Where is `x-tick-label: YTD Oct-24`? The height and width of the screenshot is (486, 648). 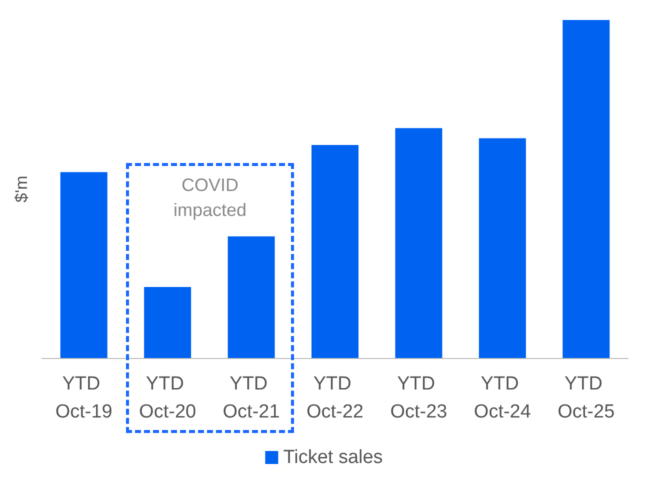 x-tick-label: YTD Oct-24 is located at coordinates (503, 398).